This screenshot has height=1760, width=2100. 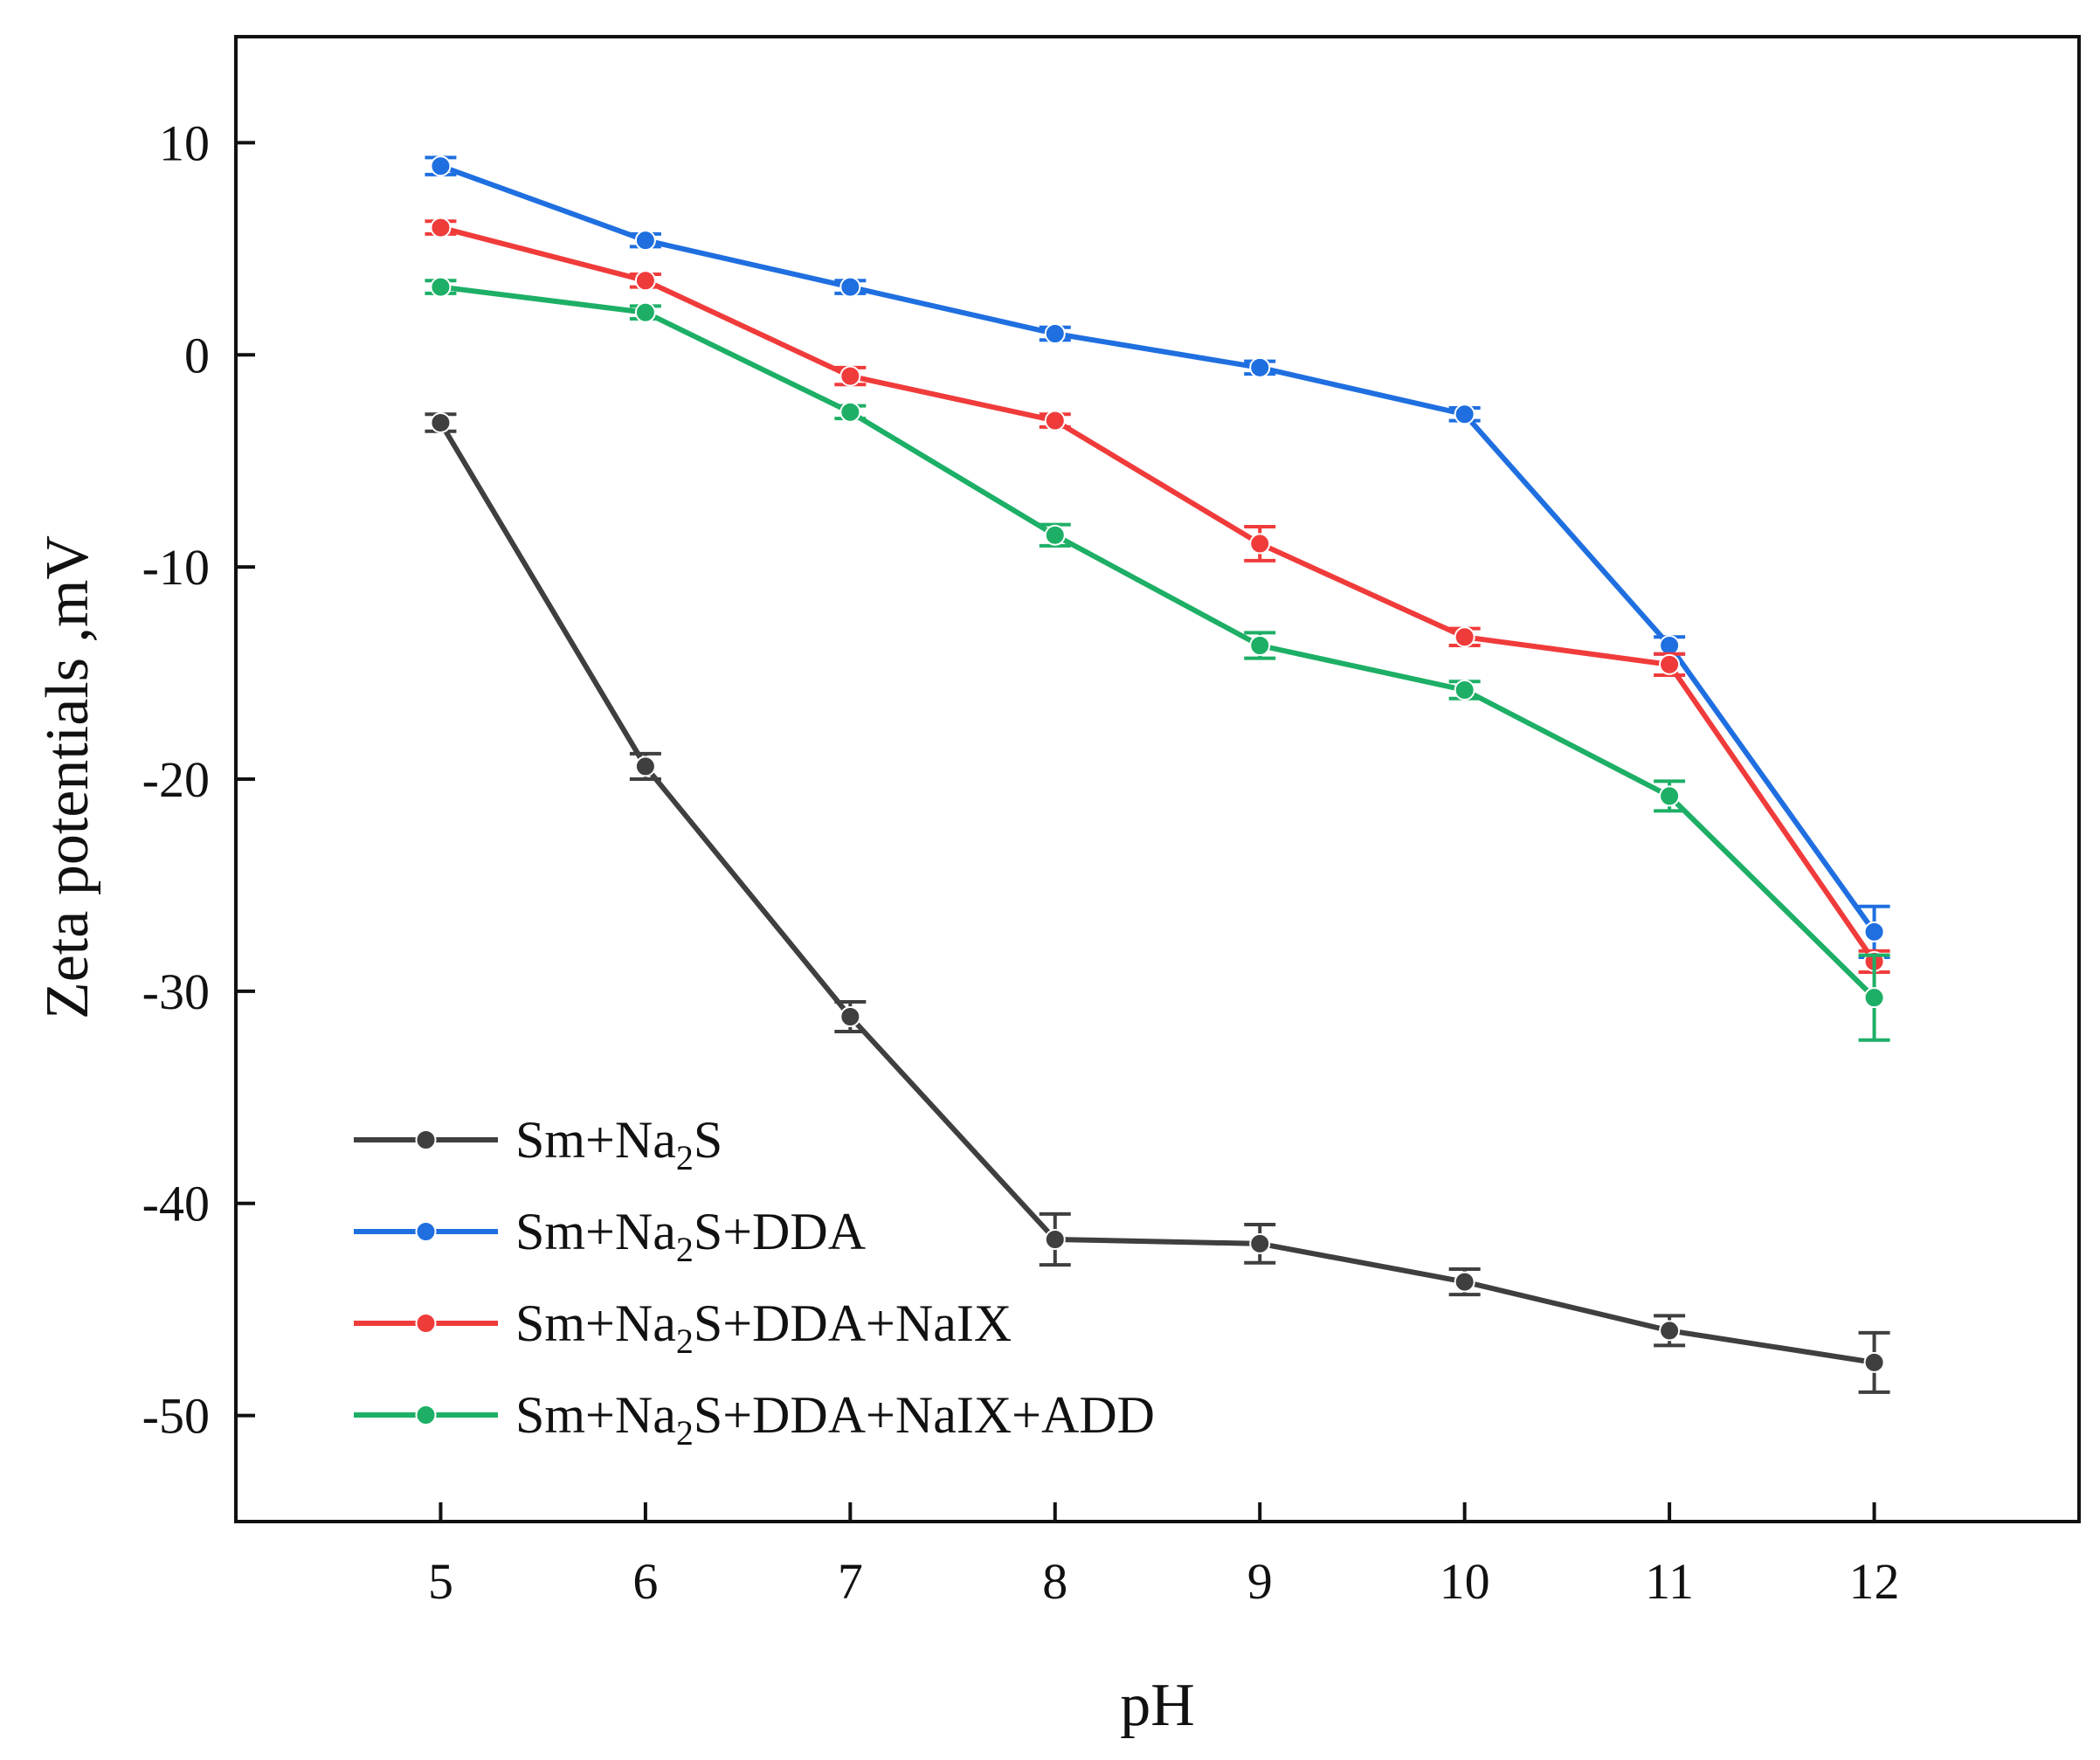 I want to click on y-tick-label: 10, so click(x=185, y=142).